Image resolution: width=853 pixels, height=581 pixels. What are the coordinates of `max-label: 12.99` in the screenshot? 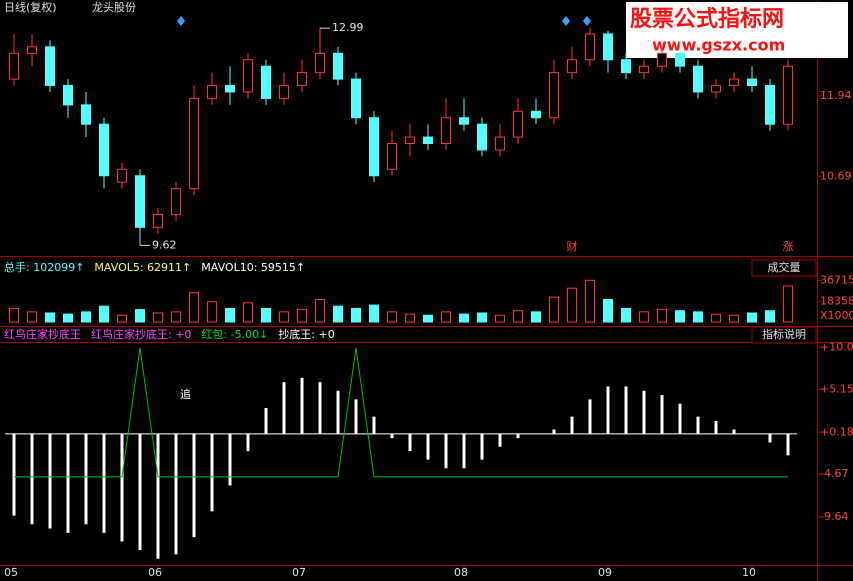 It's located at (348, 27).